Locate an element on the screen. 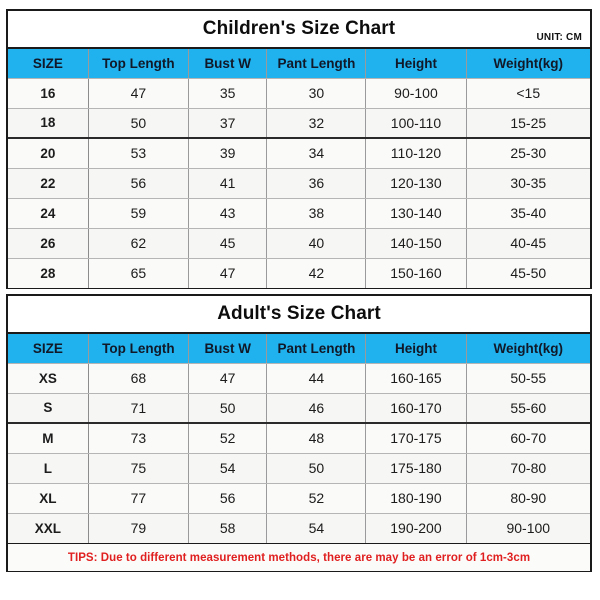  cell-height: 180-190 is located at coordinates (416, 498).